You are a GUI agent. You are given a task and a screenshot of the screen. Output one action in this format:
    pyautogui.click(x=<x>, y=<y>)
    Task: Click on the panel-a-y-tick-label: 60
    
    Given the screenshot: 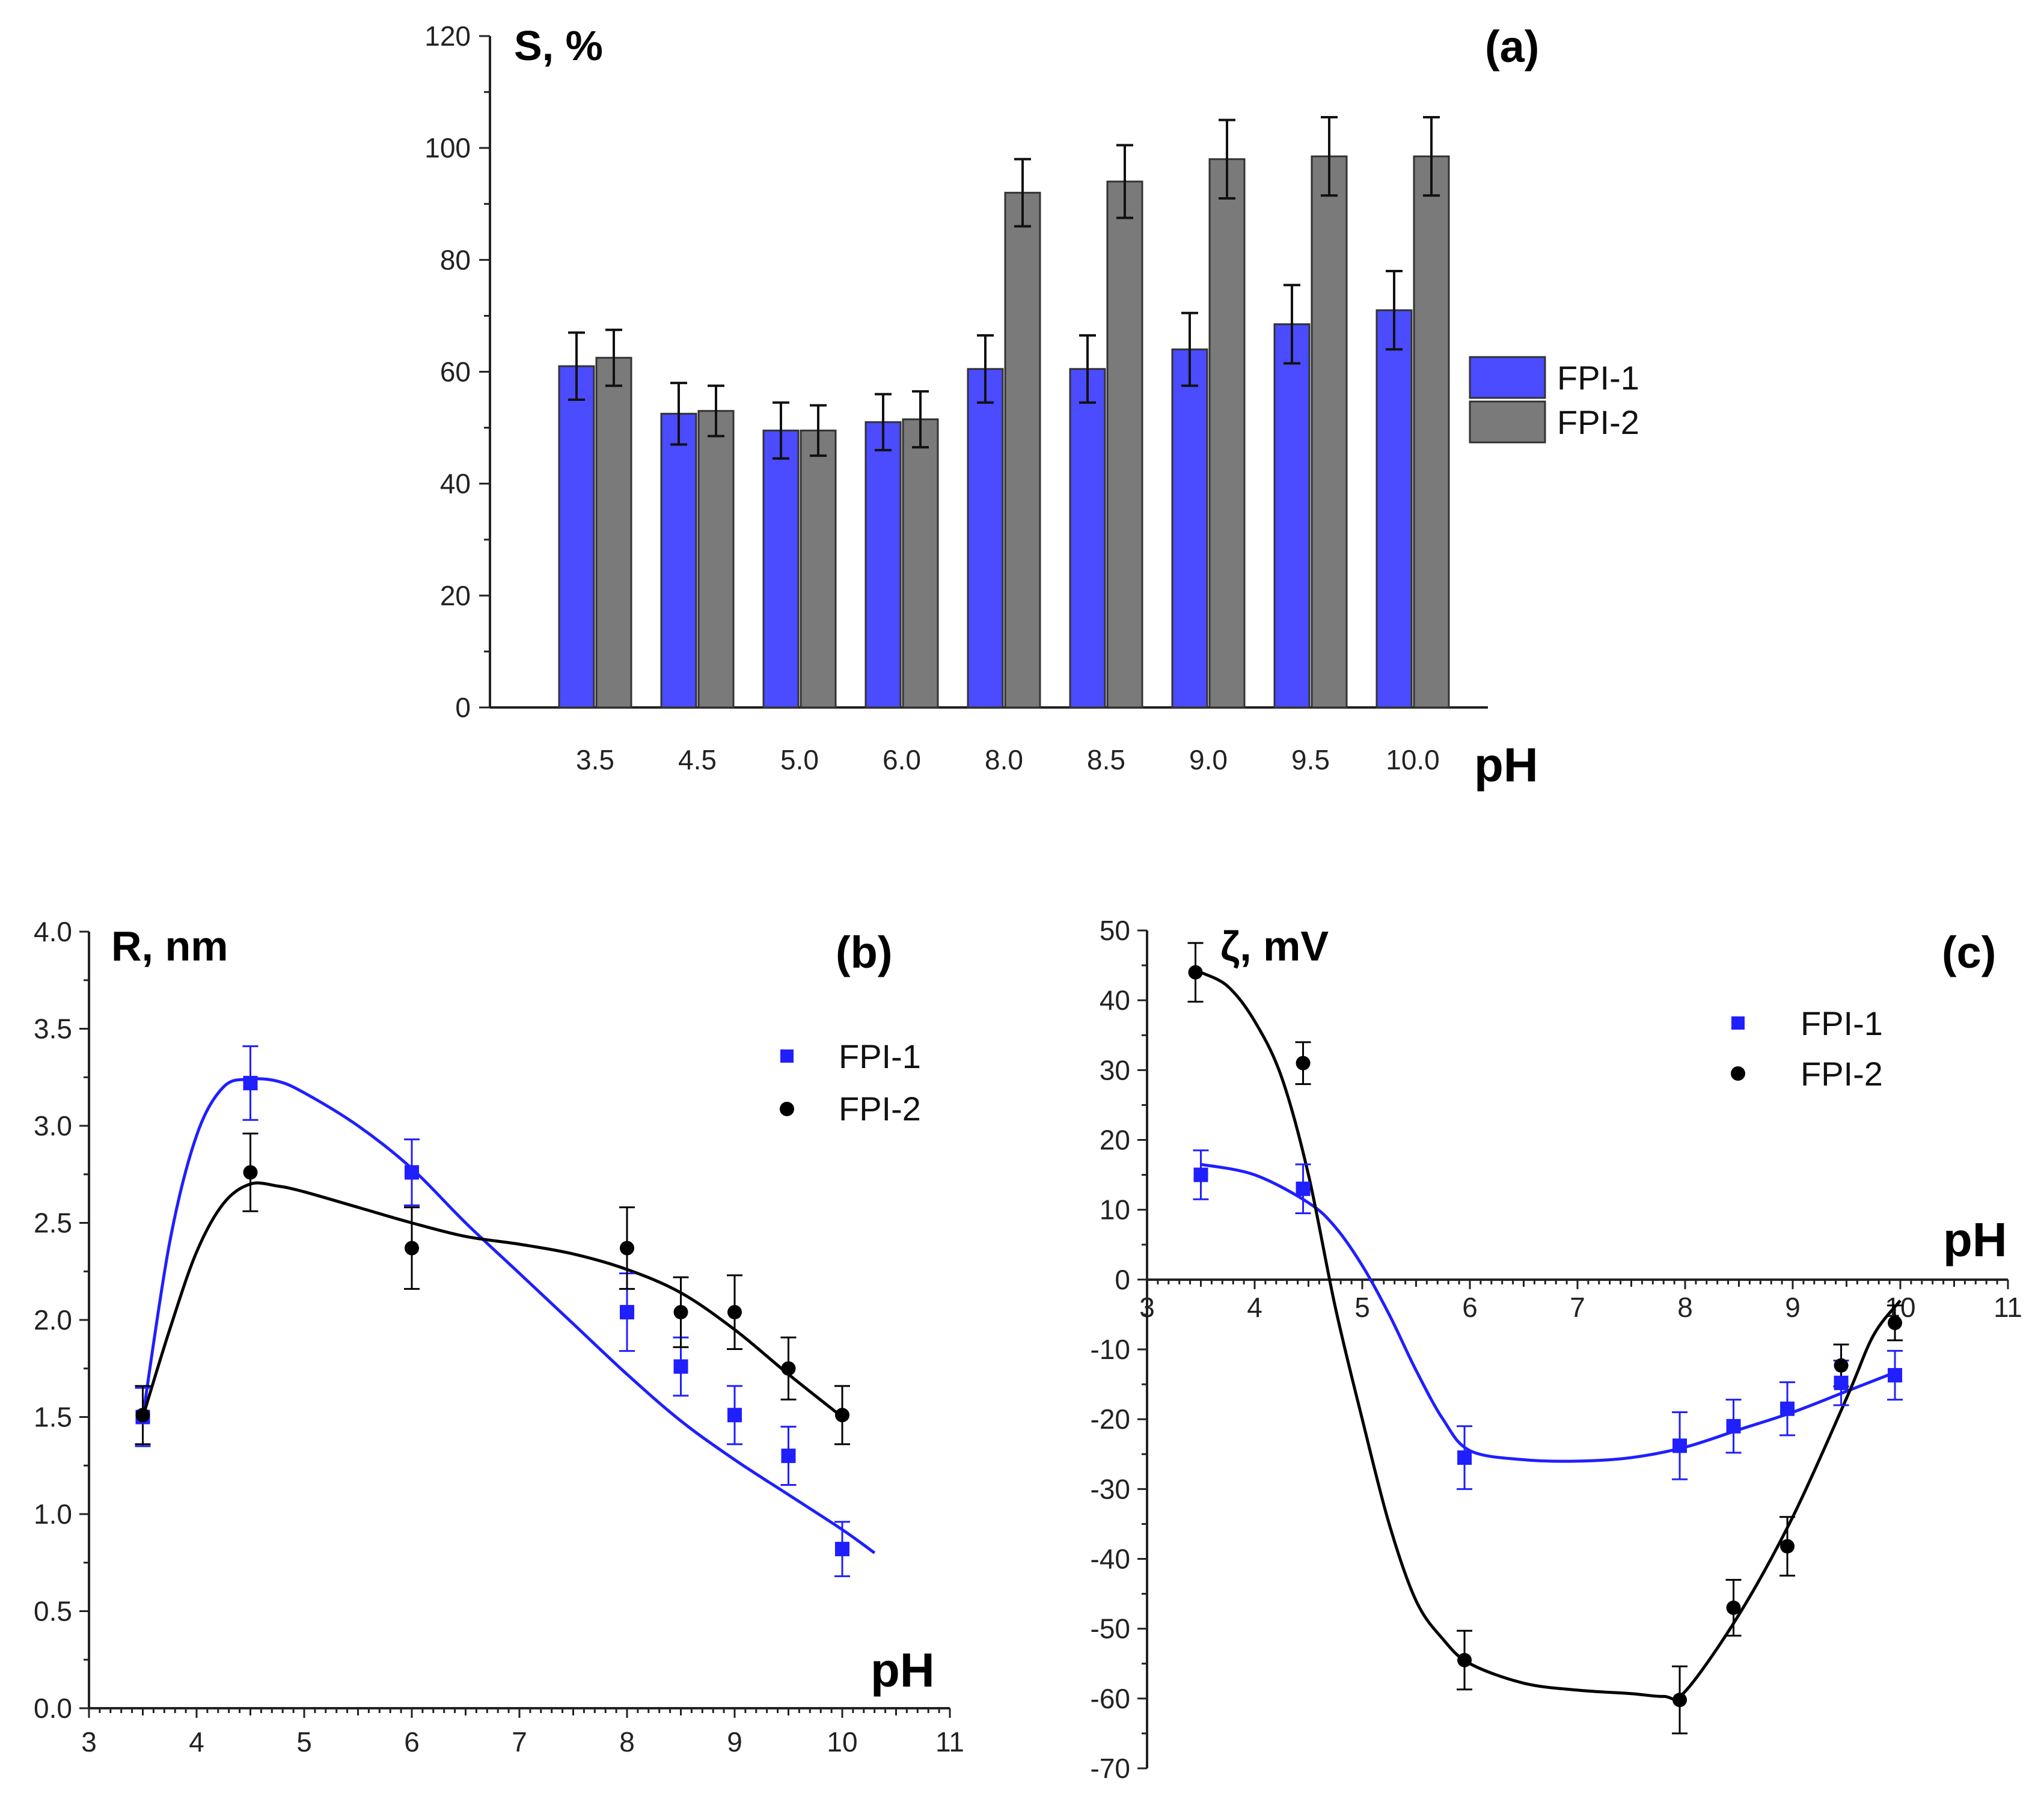 What is the action you would take?
    pyautogui.click(x=455, y=372)
    